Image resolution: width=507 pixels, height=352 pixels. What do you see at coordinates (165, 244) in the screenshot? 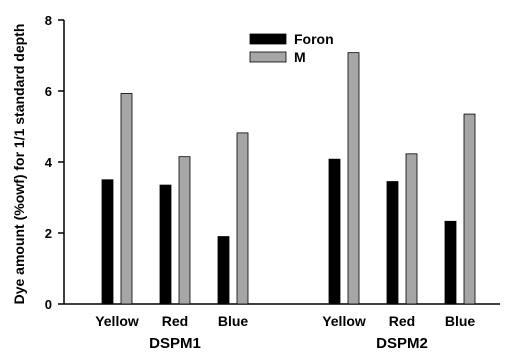
I see `bar-foron-dspm1-red` at bounding box center [165, 244].